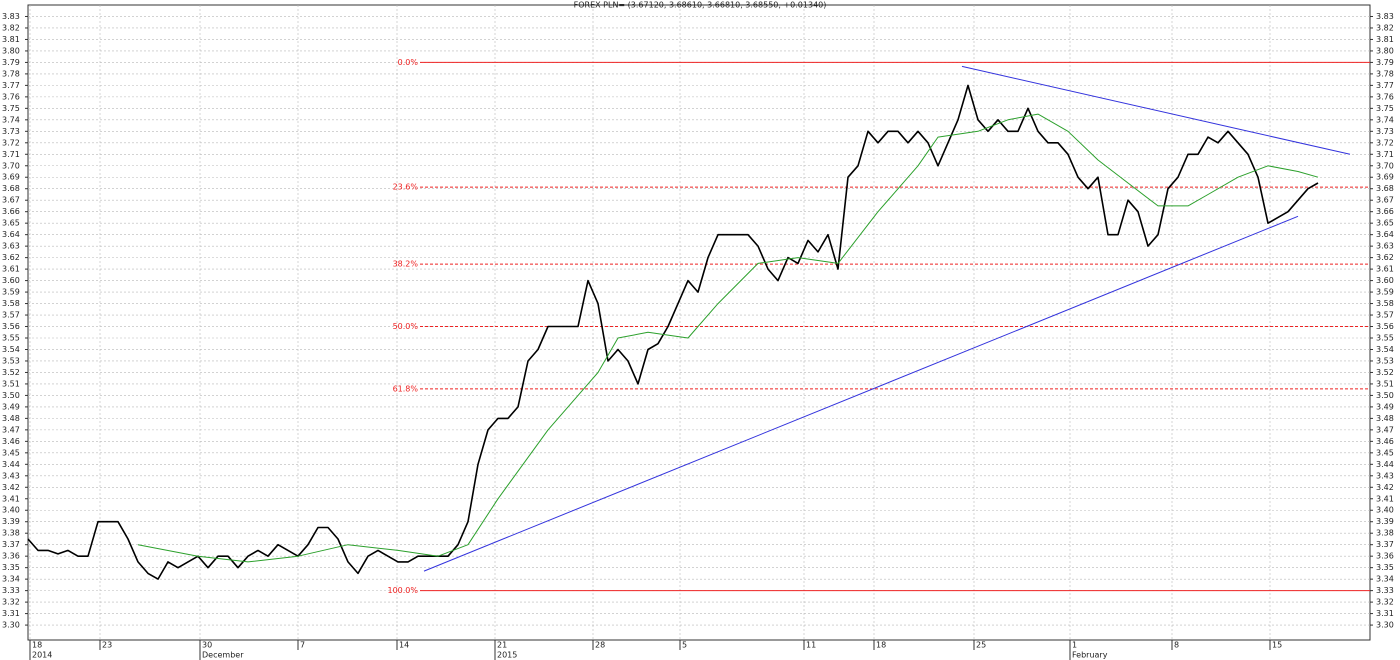  What do you see at coordinates (1156, 110) in the screenshot?
I see `trend-line` at bounding box center [1156, 110].